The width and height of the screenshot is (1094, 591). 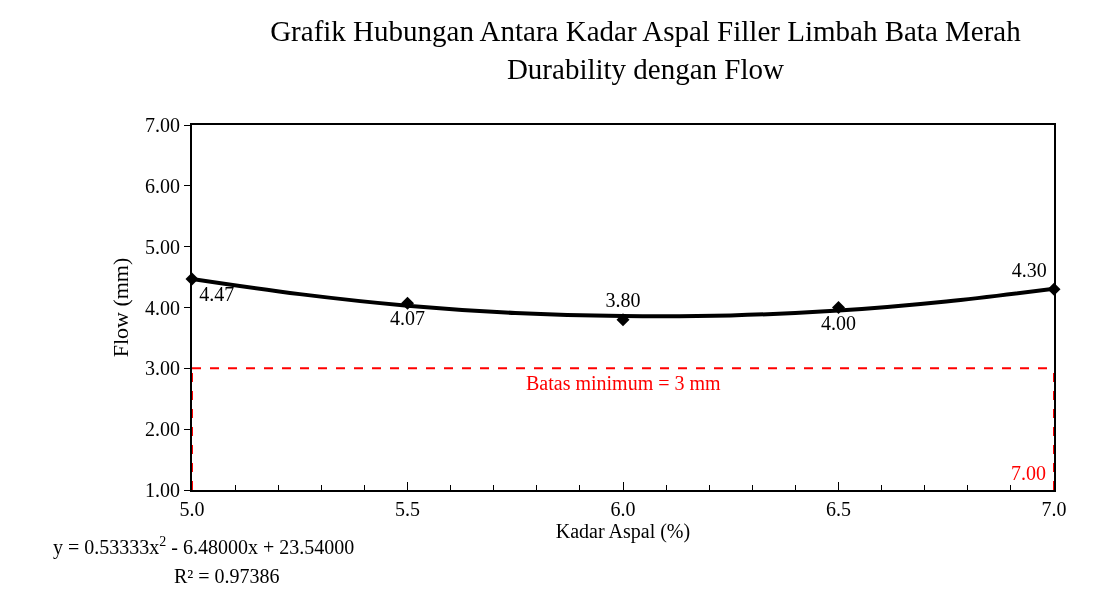 What do you see at coordinates (623, 531) in the screenshot?
I see `x-axis-title: Kadar Aspal (%)` at bounding box center [623, 531].